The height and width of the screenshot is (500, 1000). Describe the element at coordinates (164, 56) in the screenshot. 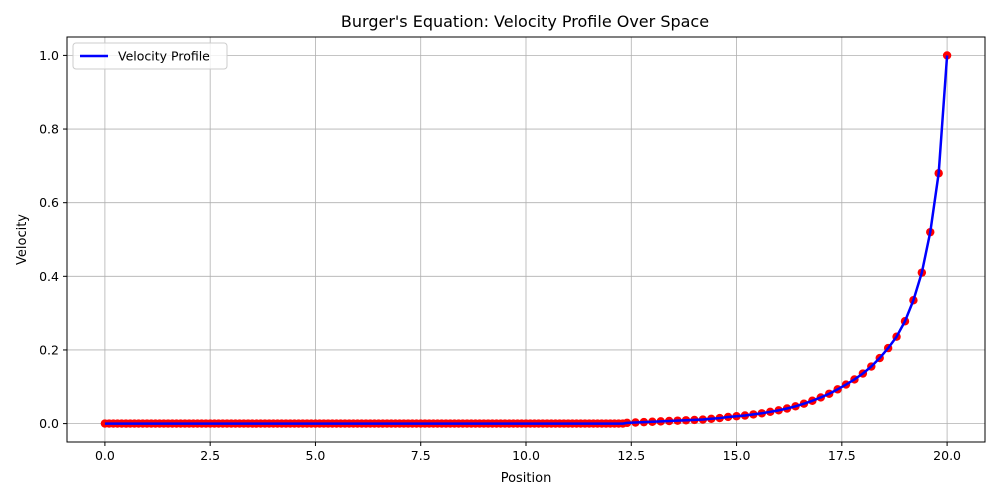

I see `legend-entry-velocity-profile: Velocity Profile` at that location.